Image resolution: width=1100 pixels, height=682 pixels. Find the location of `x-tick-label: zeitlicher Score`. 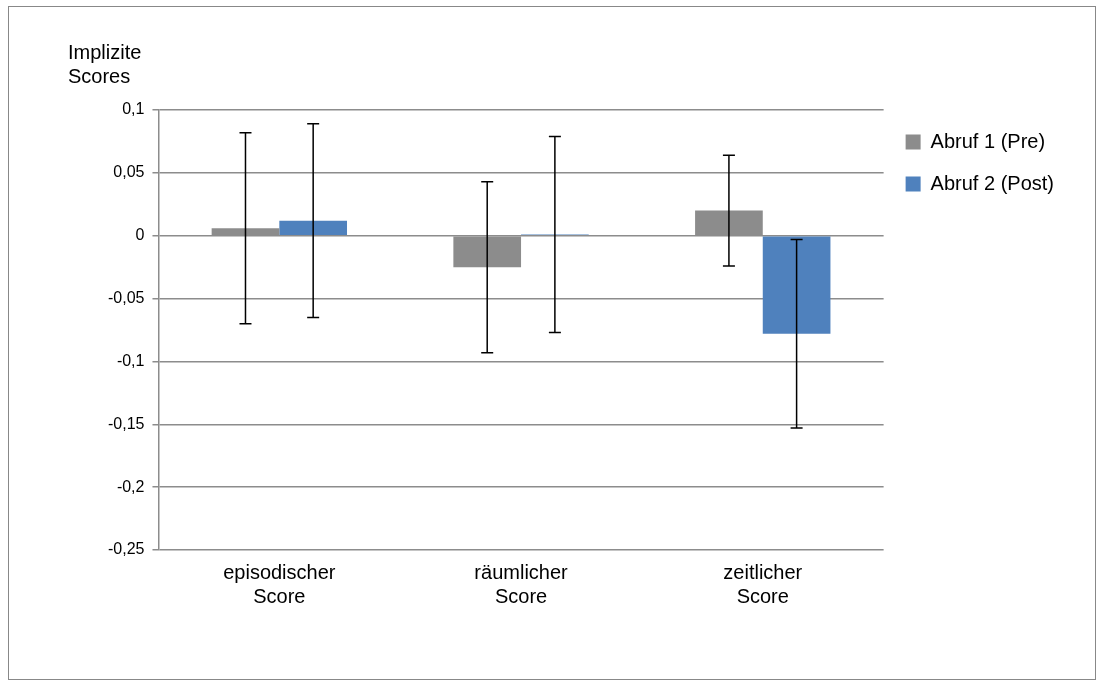

x-tick-label: zeitlicher Score is located at coordinates (763, 583).